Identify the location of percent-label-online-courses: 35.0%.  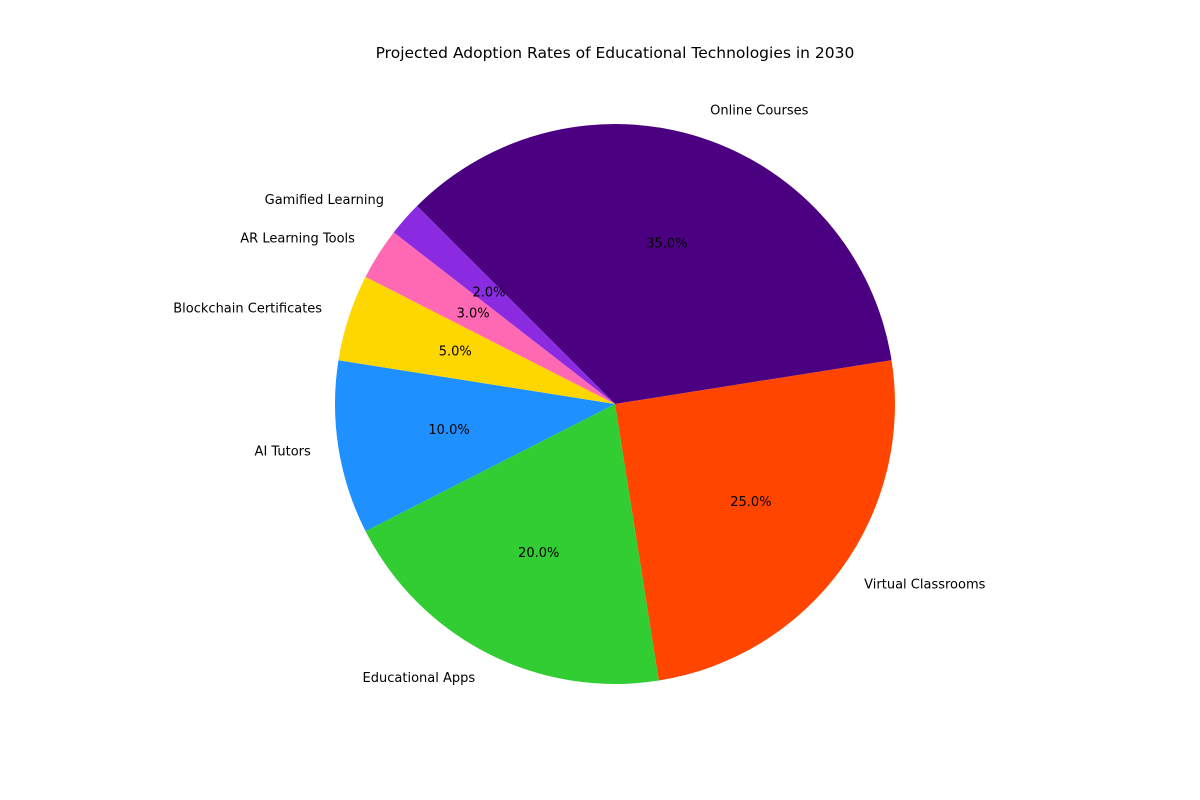
(666, 244).